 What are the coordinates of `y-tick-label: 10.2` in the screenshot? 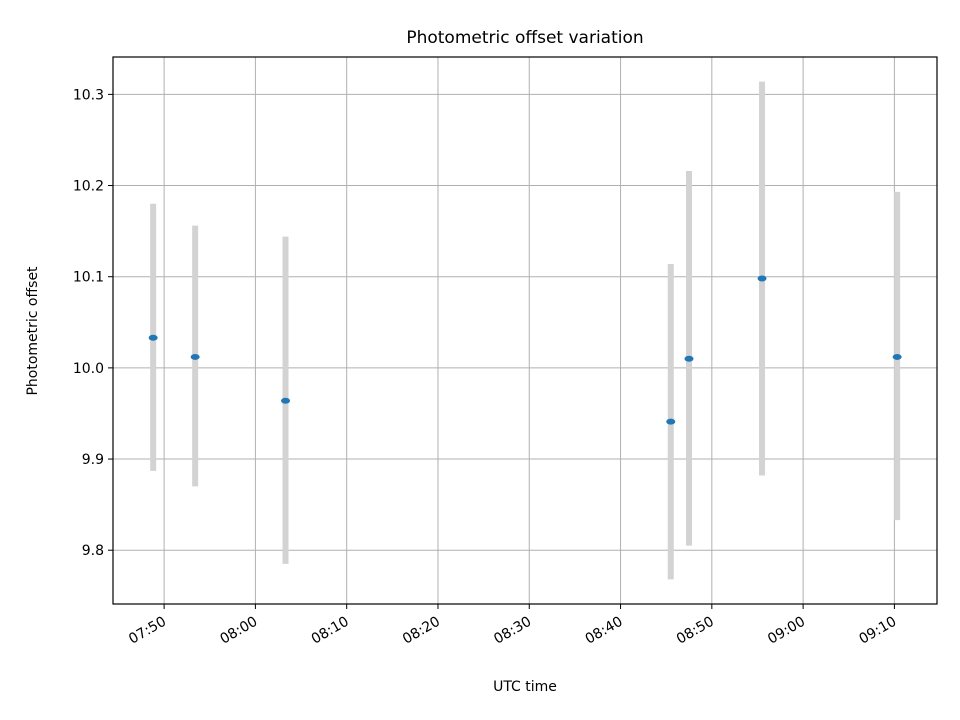 It's located at (88, 187).